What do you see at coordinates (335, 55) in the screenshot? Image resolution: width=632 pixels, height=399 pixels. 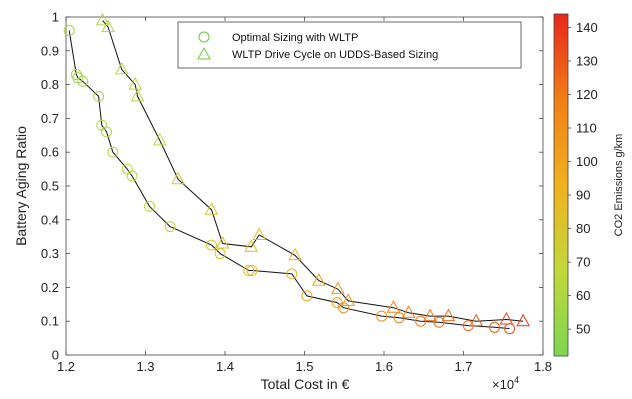 I see `legend-label-udds: WLTP Drive Cycle on UDDS-Based Sizing` at bounding box center [335, 55].